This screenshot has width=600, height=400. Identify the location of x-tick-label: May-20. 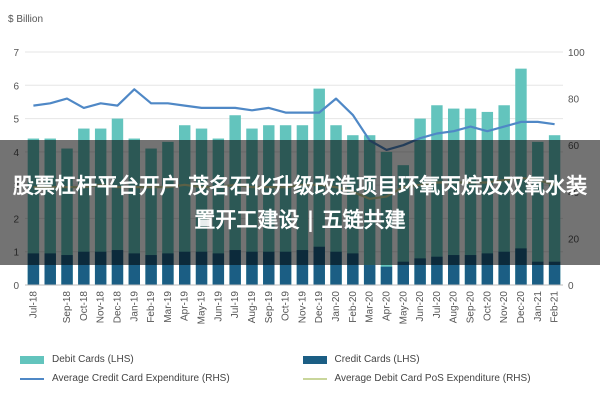
(403, 308).